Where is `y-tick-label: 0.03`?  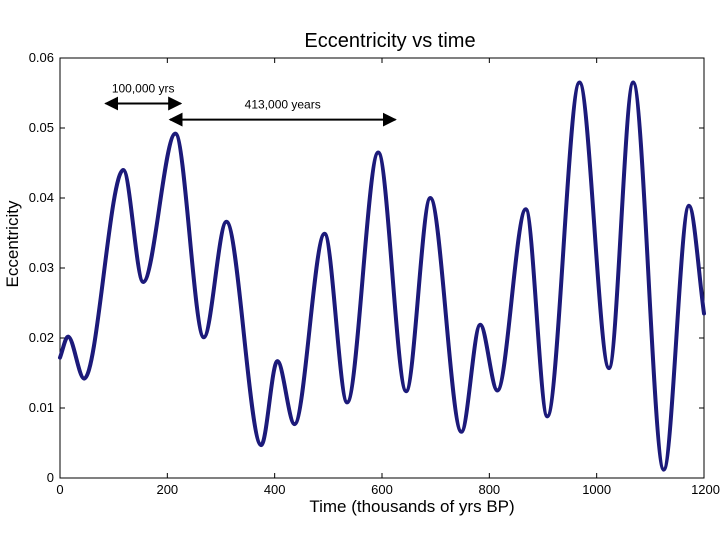
y-tick-label: 0.03 is located at coordinates (41, 267).